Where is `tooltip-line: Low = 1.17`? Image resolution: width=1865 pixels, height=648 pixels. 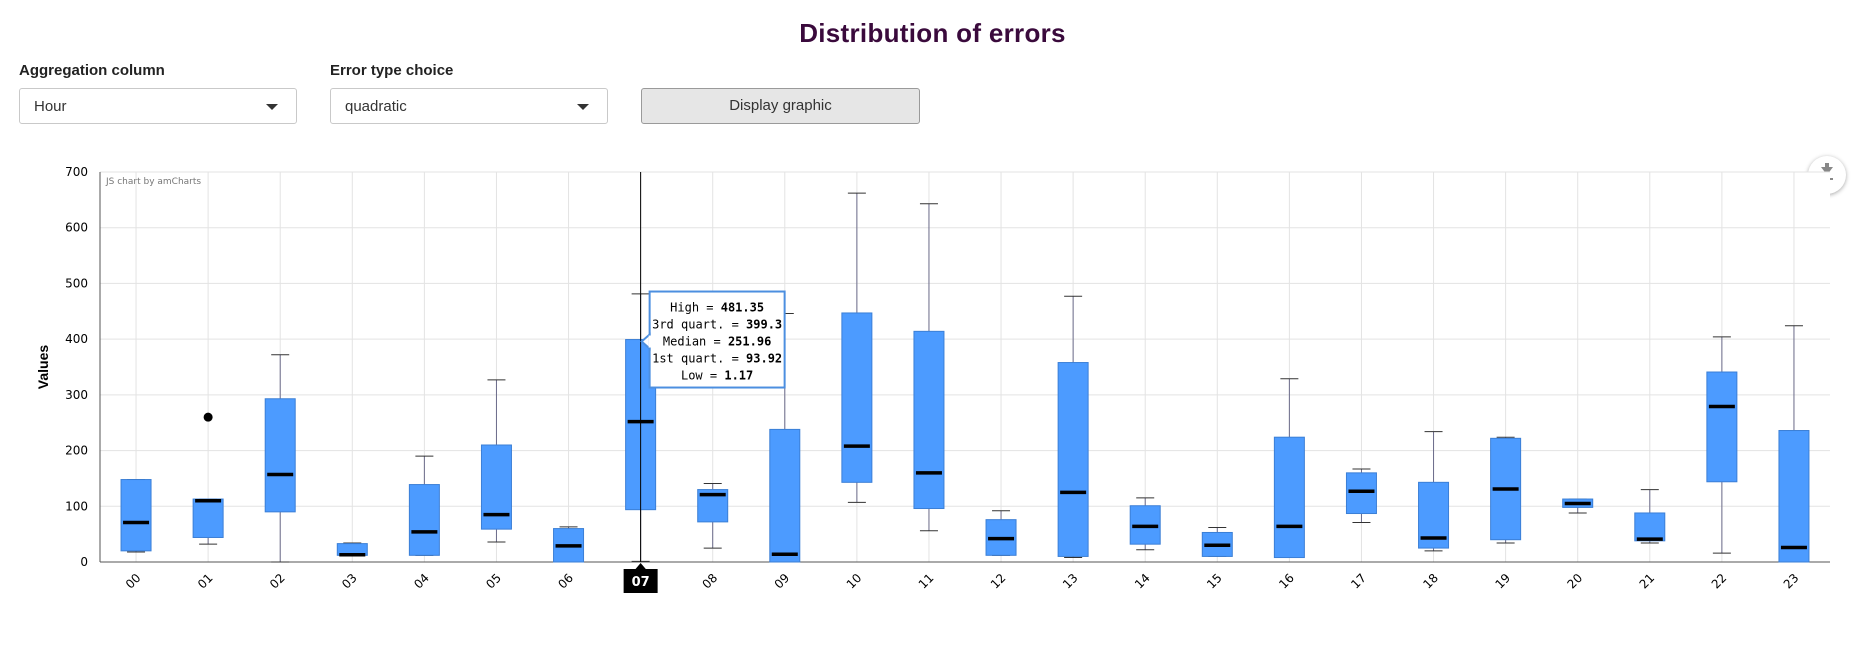 tooltip-line: Low = 1.17 is located at coordinates (717, 376).